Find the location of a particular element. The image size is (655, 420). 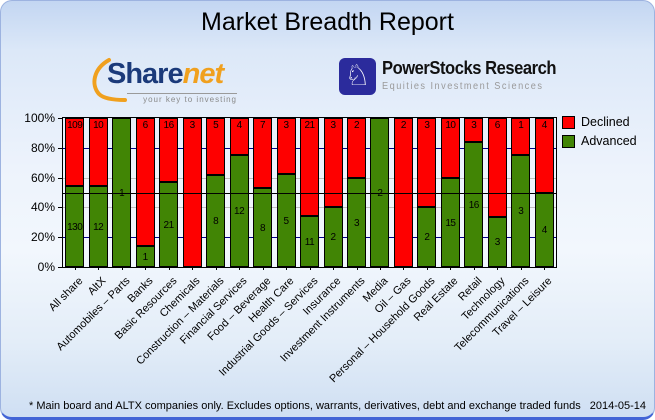

y-axis-label: 20% is located at coordinates (42, 237).